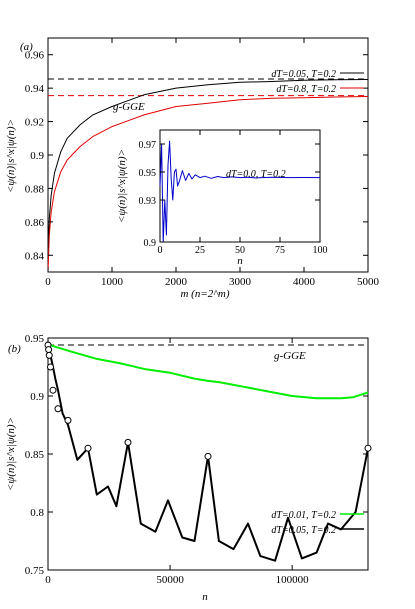 This screenshot has height=609, width=415. What do you see at coordinates (37, 513) in the screenshot?
I see `y-tick-label: 0.8` at bounding box center [37, 513].